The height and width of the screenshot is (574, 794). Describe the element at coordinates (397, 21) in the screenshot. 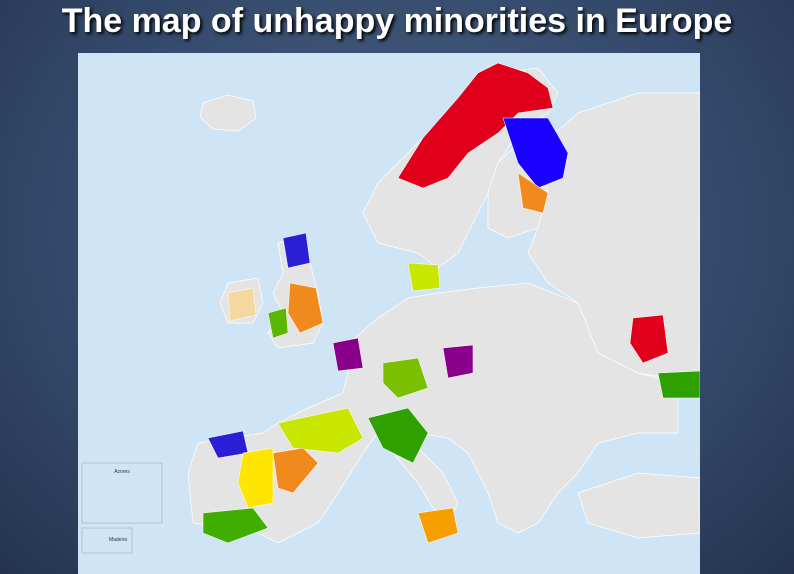

I see `slide-title: The map of unhappy minorities in Europe` at that location.